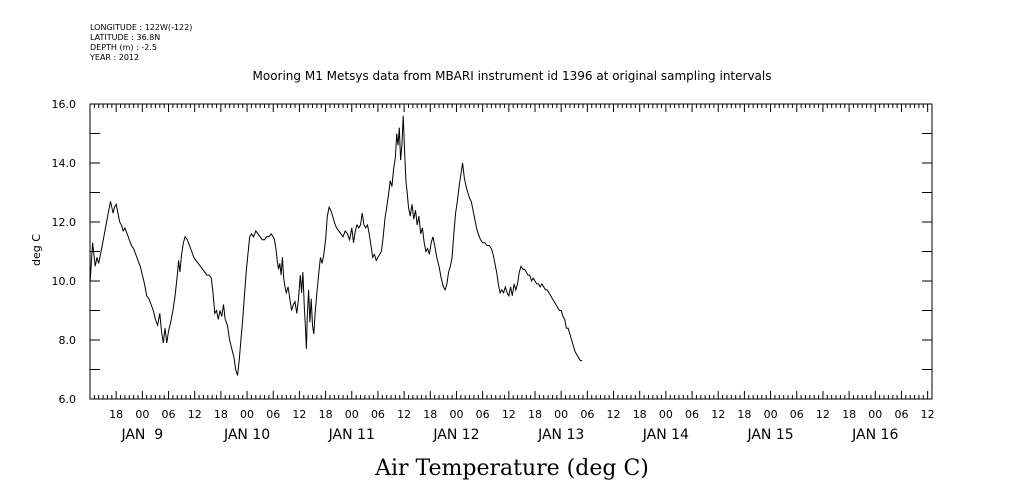 This screenshot has height=504, width=1009. What do you see at coordinates (511, 468) in the screenshot?
I see `x-axis-label: Air Temperature (deg C)` at bounding box center [511, 468].